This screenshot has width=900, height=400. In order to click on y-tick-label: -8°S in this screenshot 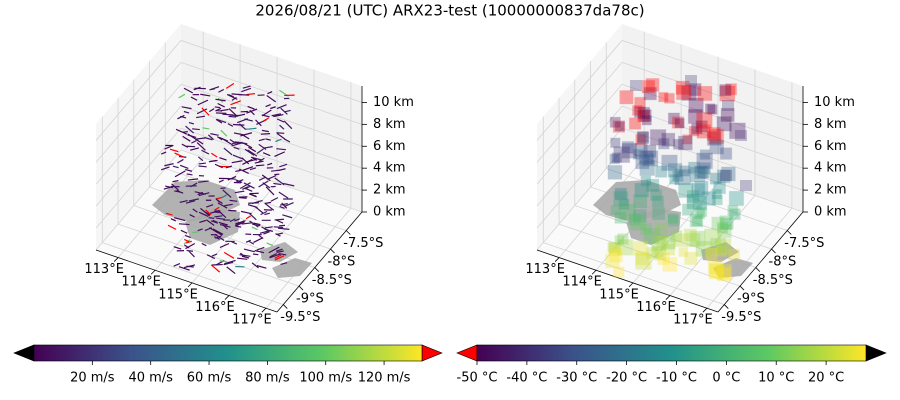, I will do `click(783, 262)`.